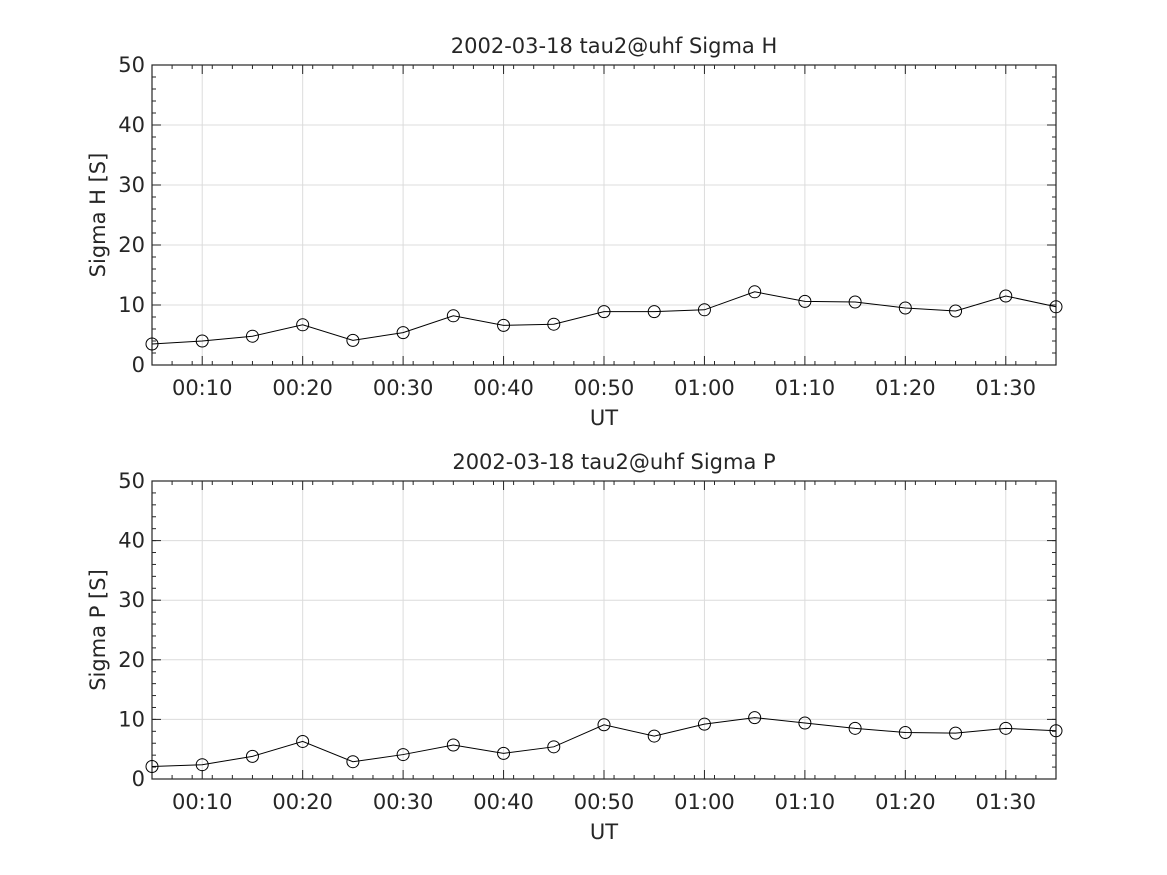 The image size is (1167, 875). I want to click on chart-title: 2002-03-18 tau2@uhf Sigma P, so click(613, 462).